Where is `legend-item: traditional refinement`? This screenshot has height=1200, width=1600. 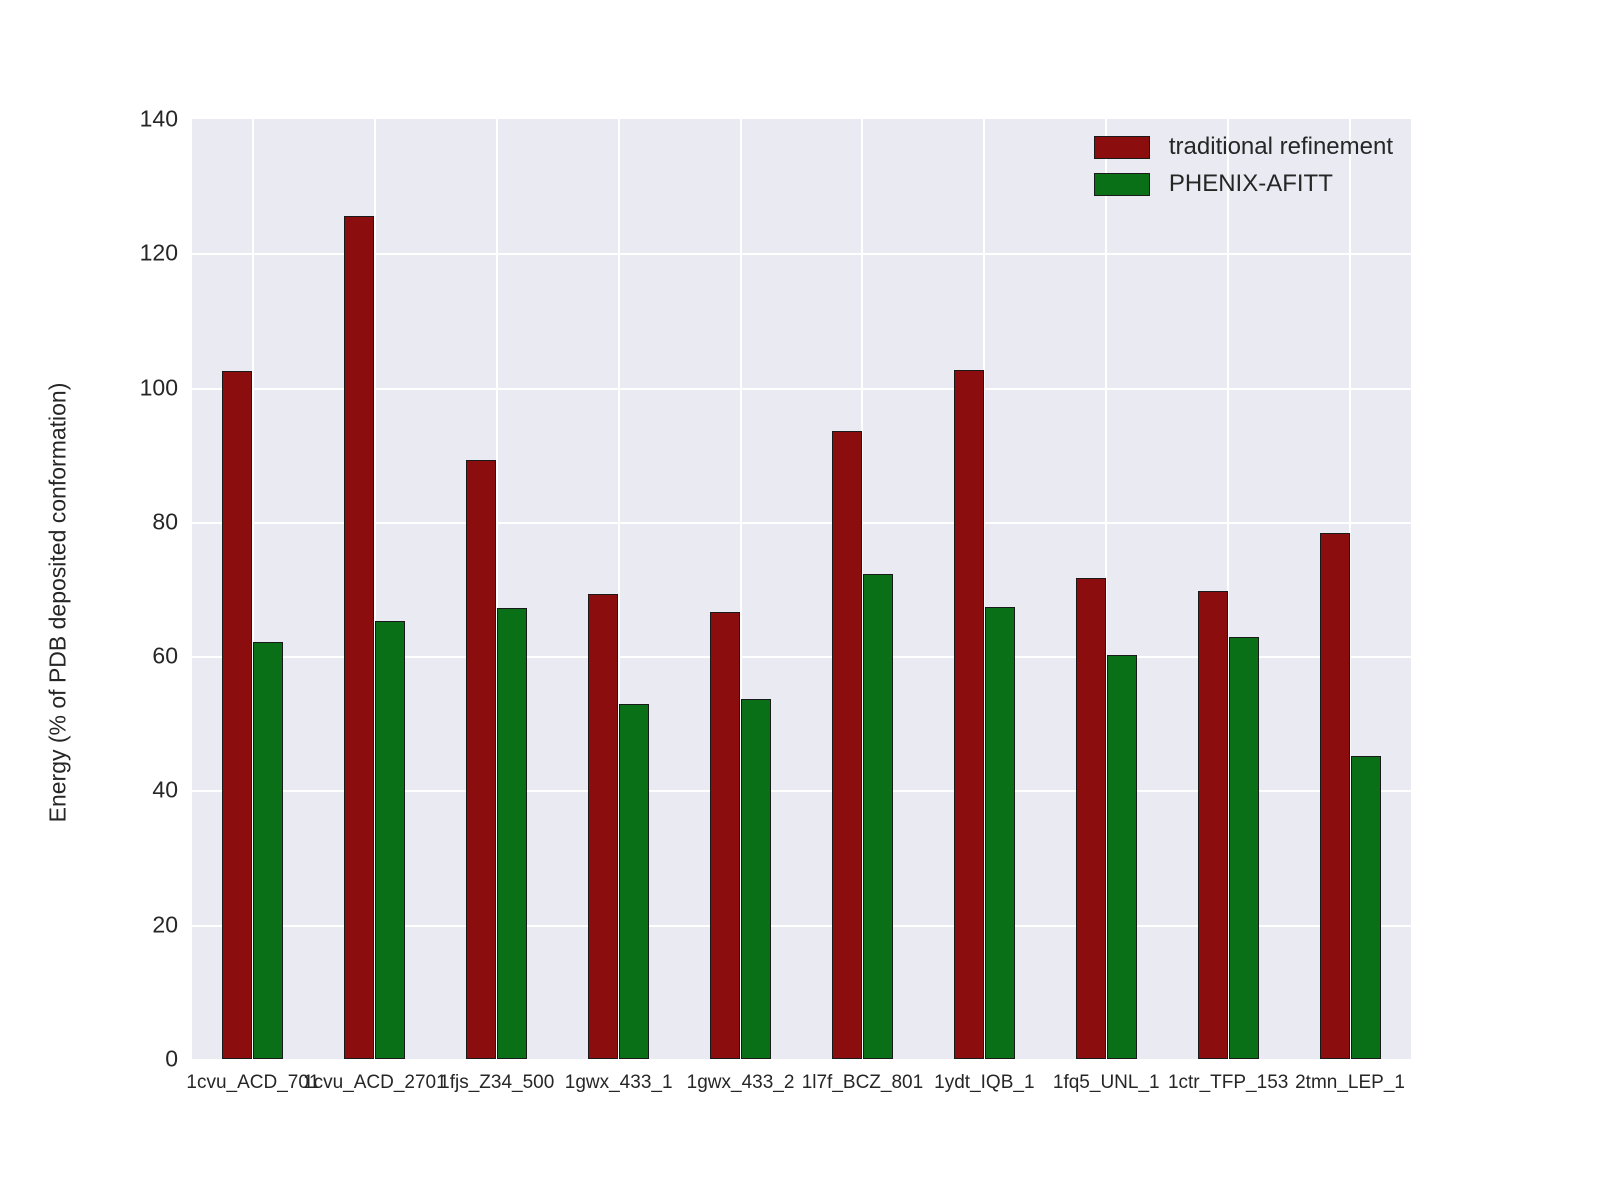
legend-item: traditional refinement is located at coordinates (1243, 147).